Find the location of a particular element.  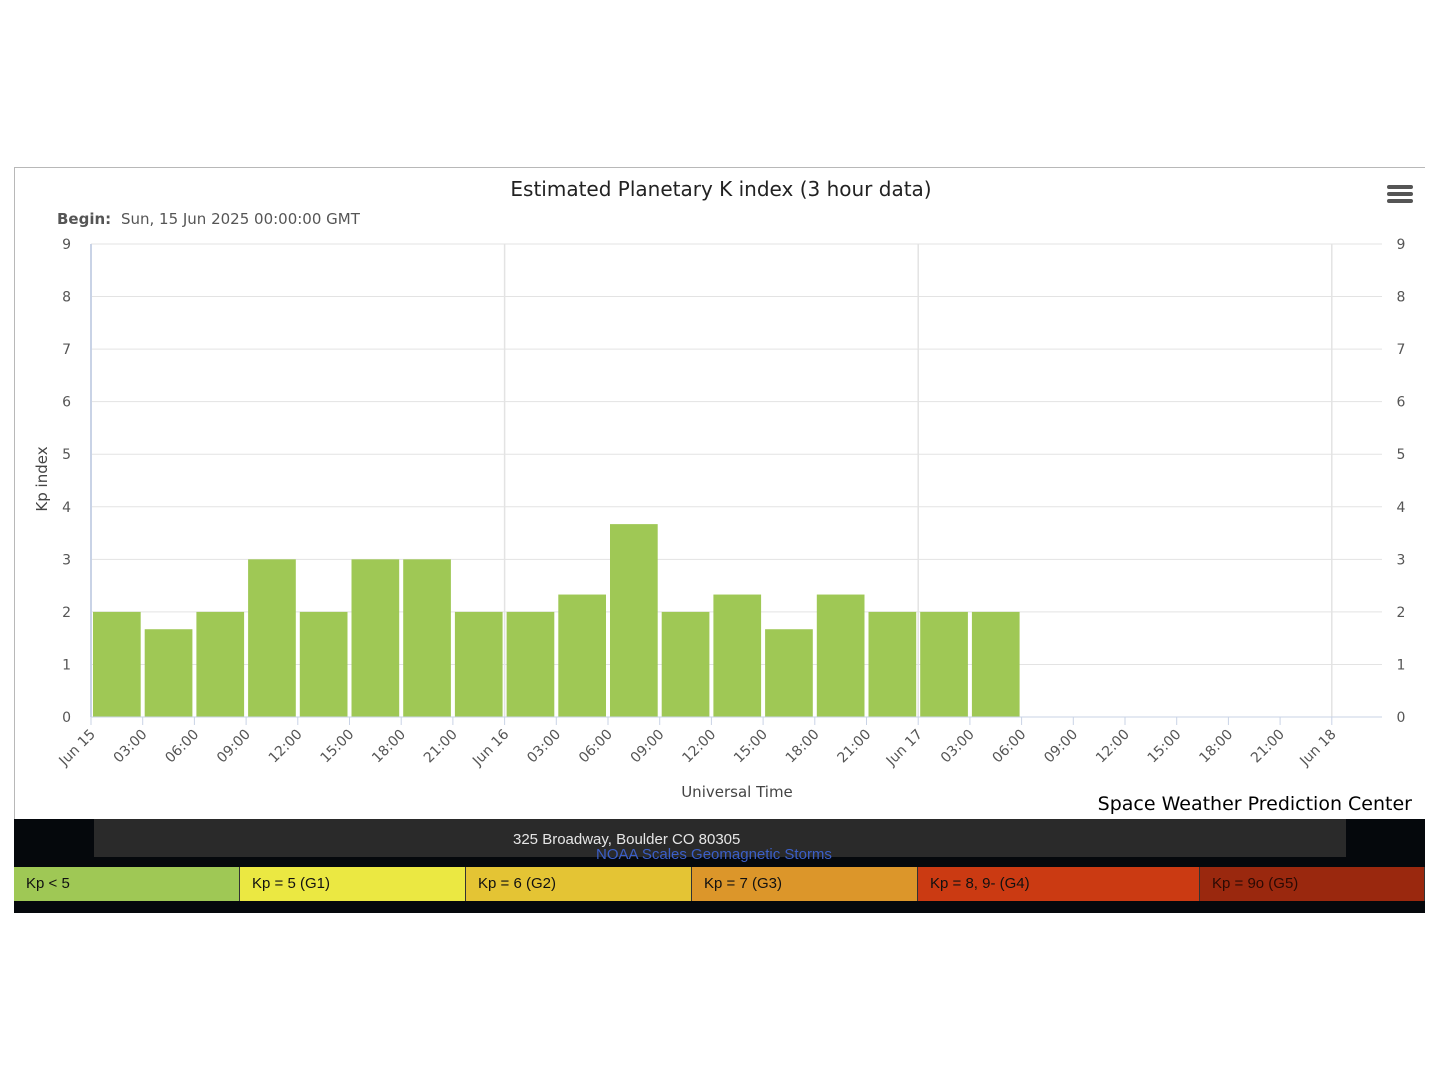

hamburger-menu-icon is located at coordinates (1400, 195).